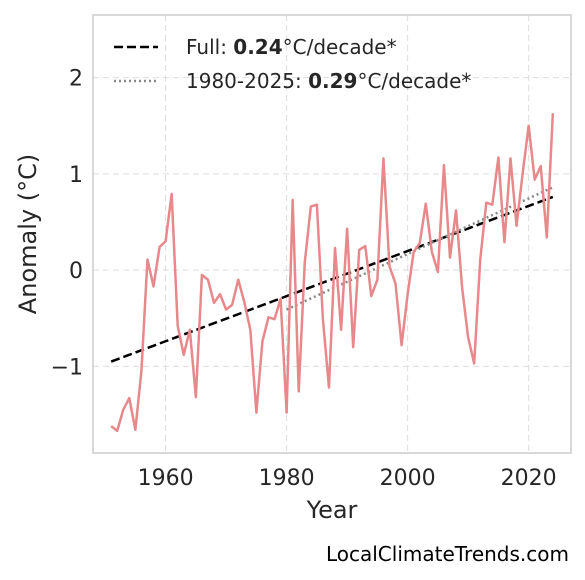 This screenshot has height=580, width=585. I want to click on legend-full-rate: 0.24, so click(257, 47).